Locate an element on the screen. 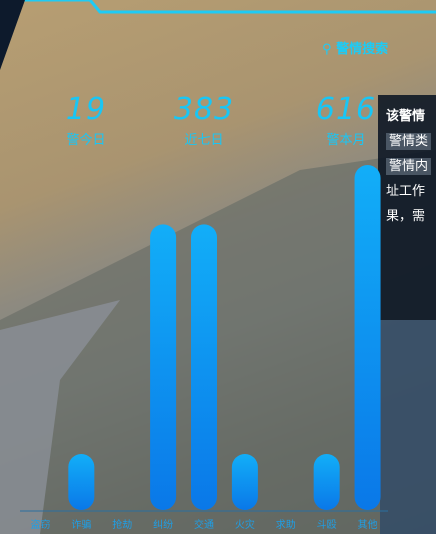 This screenshot has width=436, height=534. panel-line: 果，需 is located at coordinates (406, 216).